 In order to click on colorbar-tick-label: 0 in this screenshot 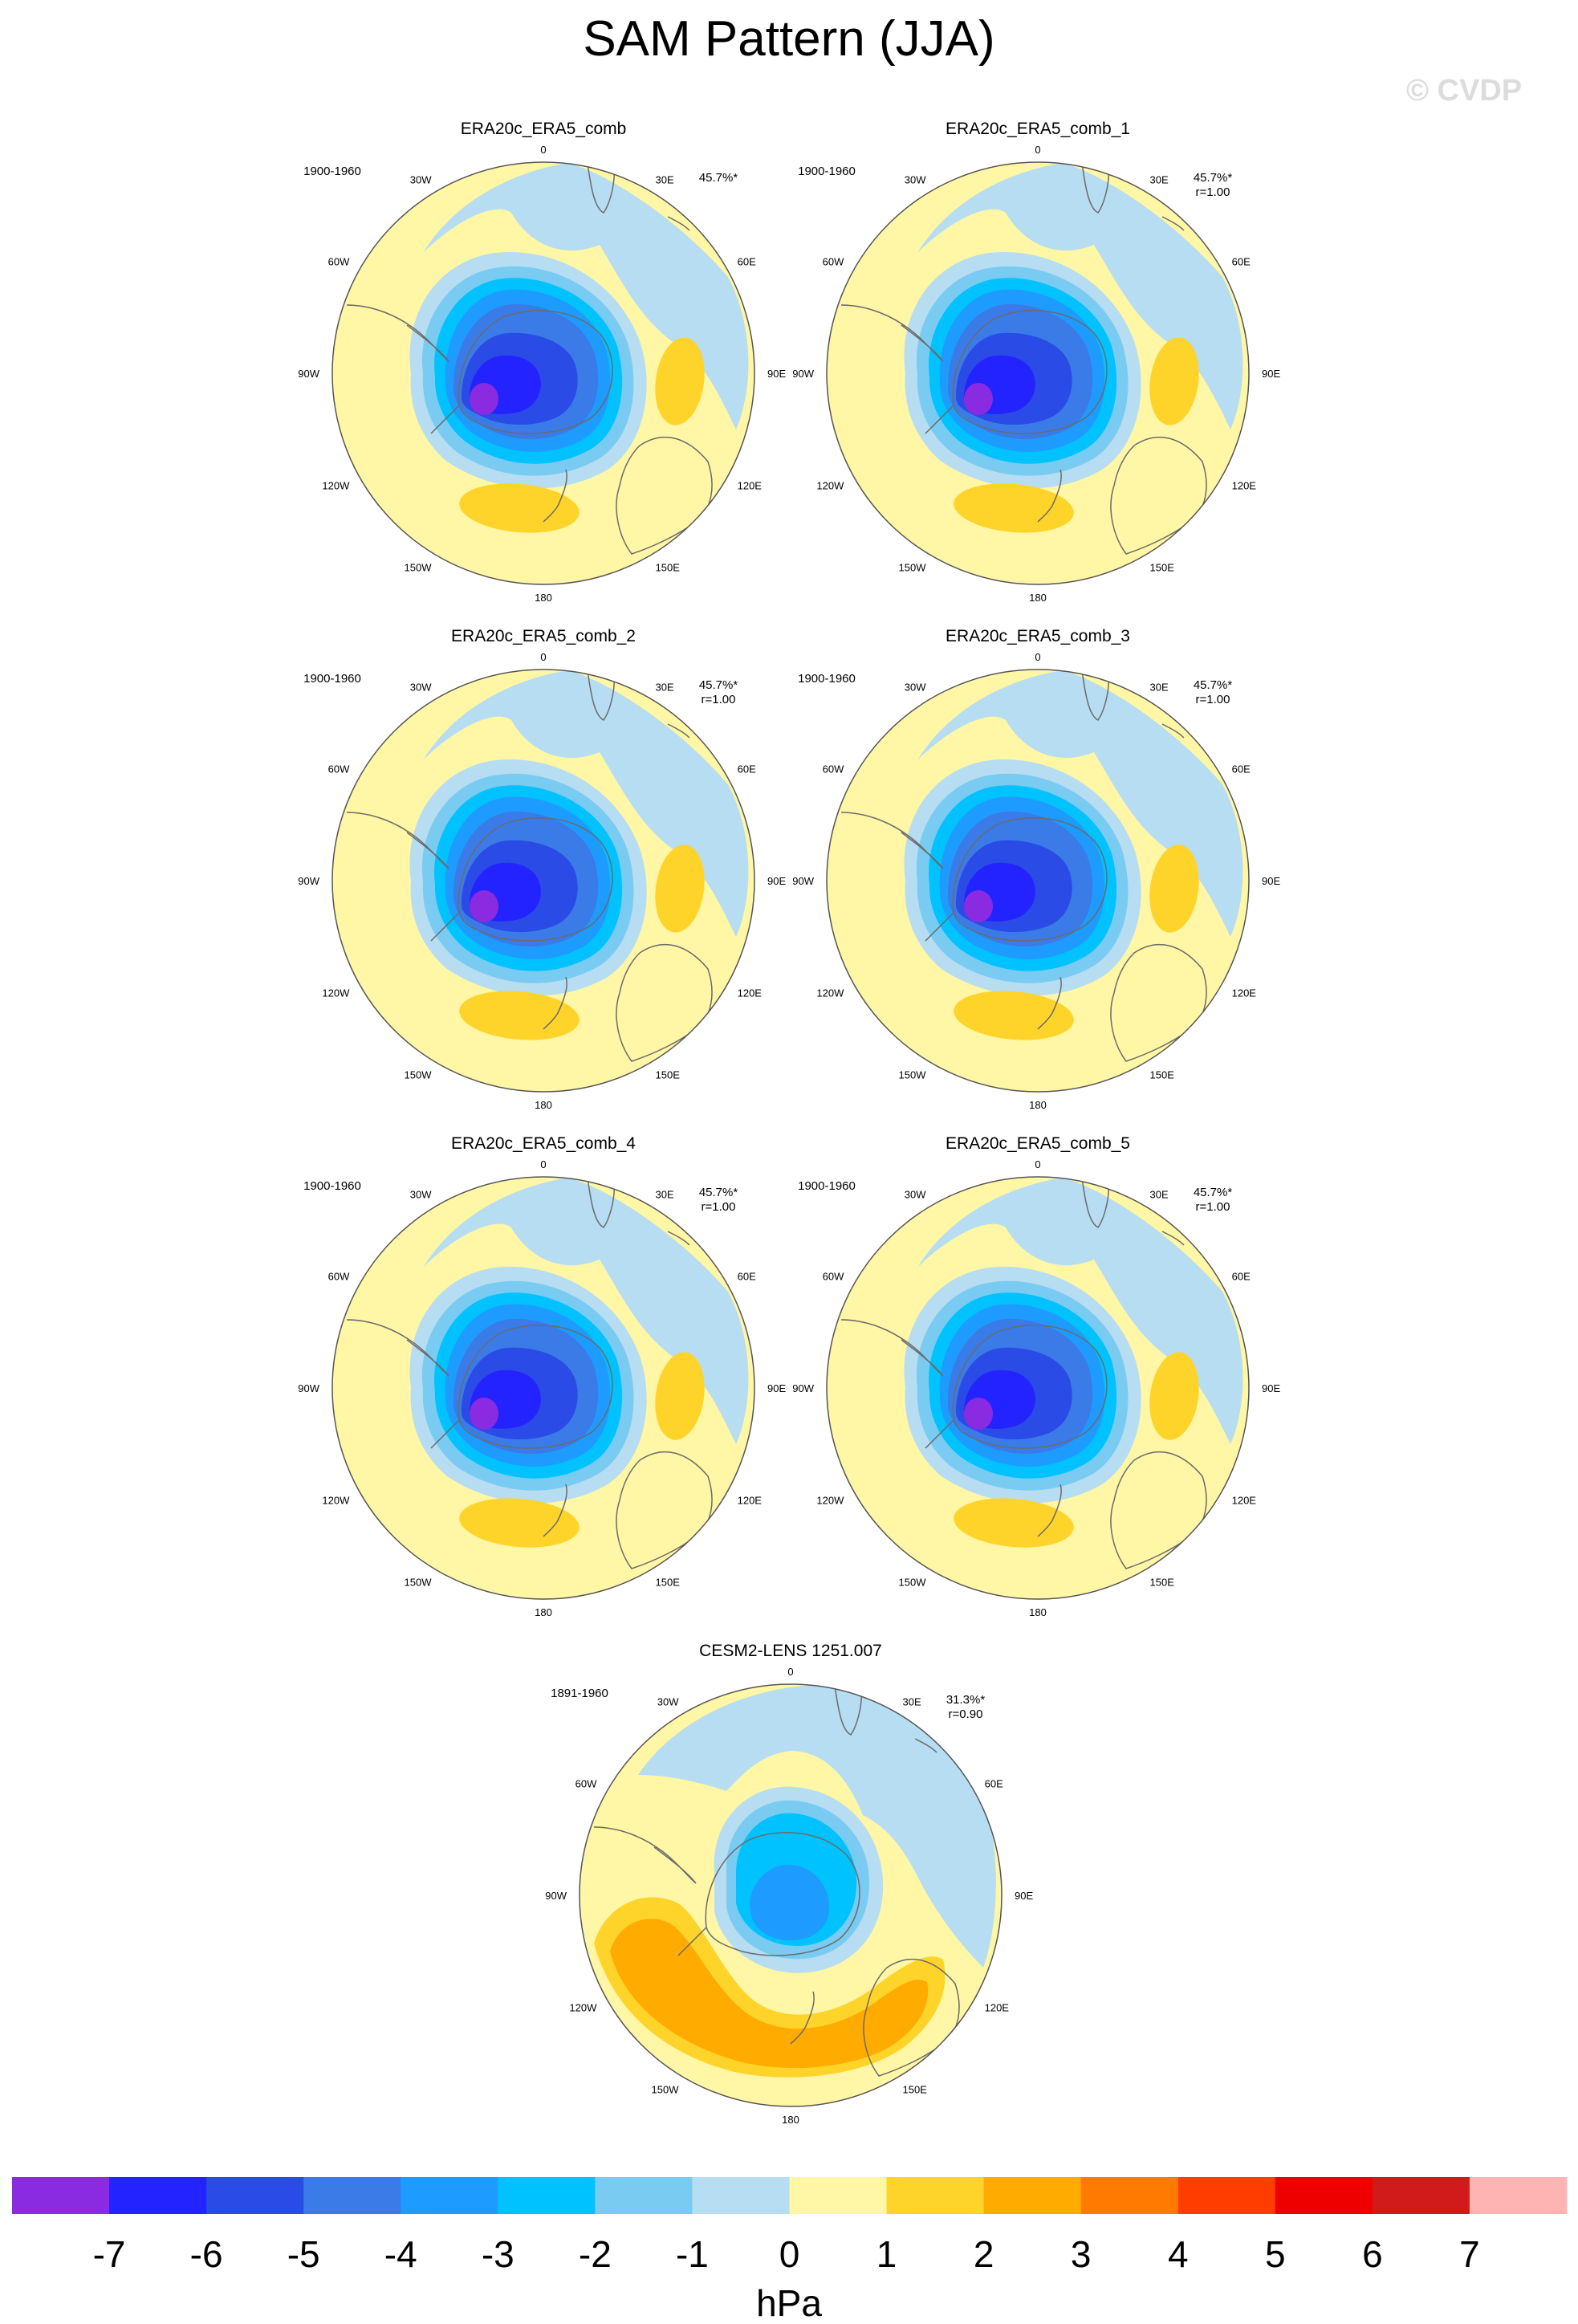, I will do `click(789, 2254)`.